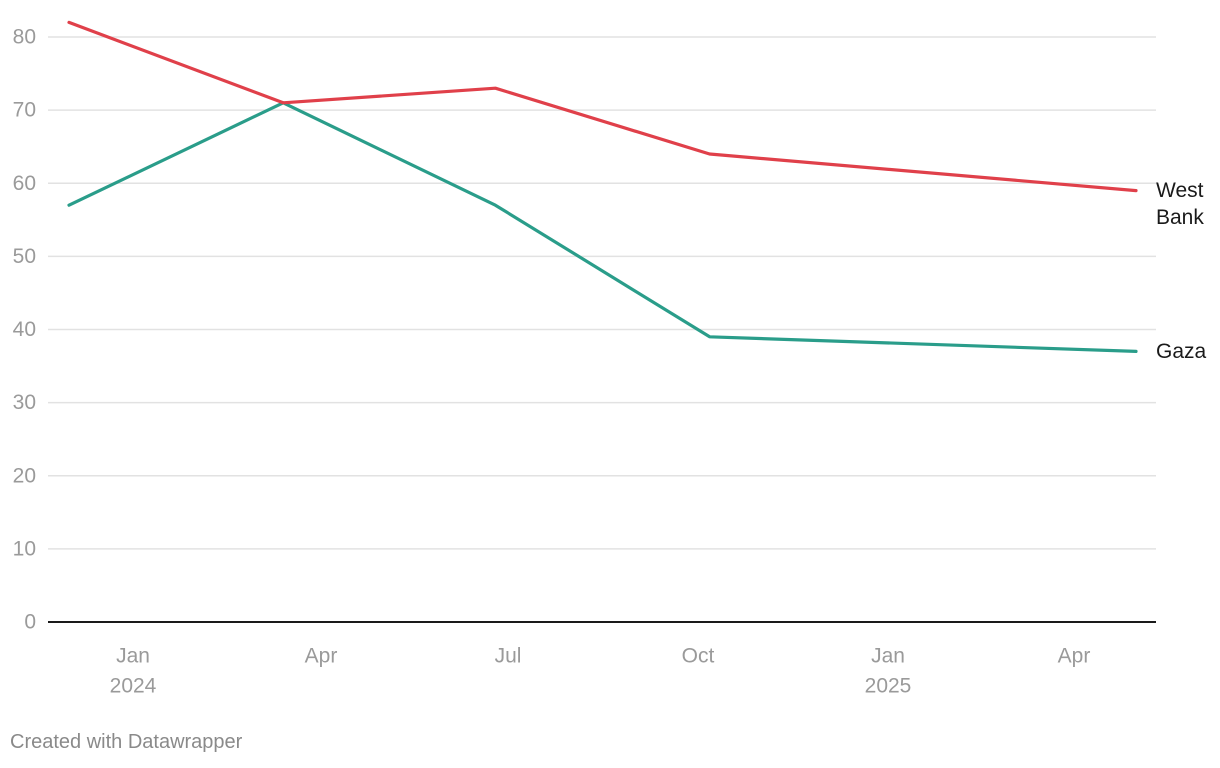 This screenshot has width=1220, height=768. I want to click on y-tick-label: 30, so click(24, 402).